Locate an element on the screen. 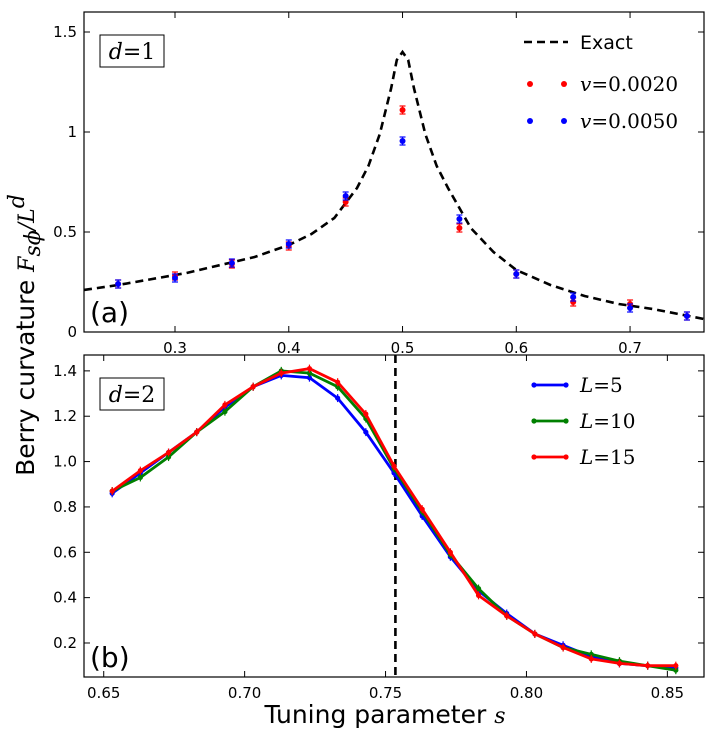 The height and width of the screenshot is (733, 710). x-axis-title: Tuning parameter s is located at coordinates (385, 714).